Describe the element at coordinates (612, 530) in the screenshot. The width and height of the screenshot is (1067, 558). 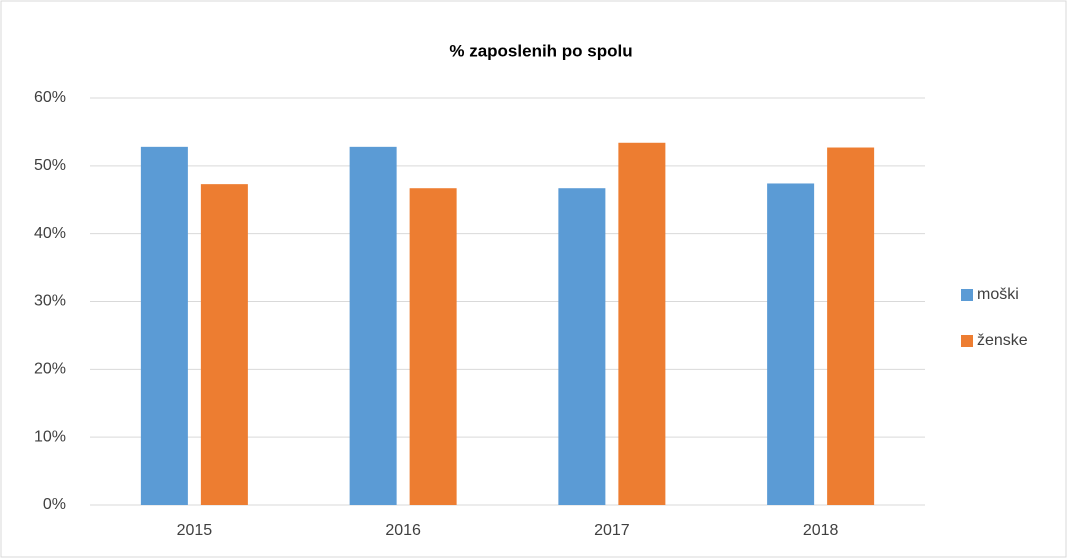
I see `x-tick-label: 2017` at that location.